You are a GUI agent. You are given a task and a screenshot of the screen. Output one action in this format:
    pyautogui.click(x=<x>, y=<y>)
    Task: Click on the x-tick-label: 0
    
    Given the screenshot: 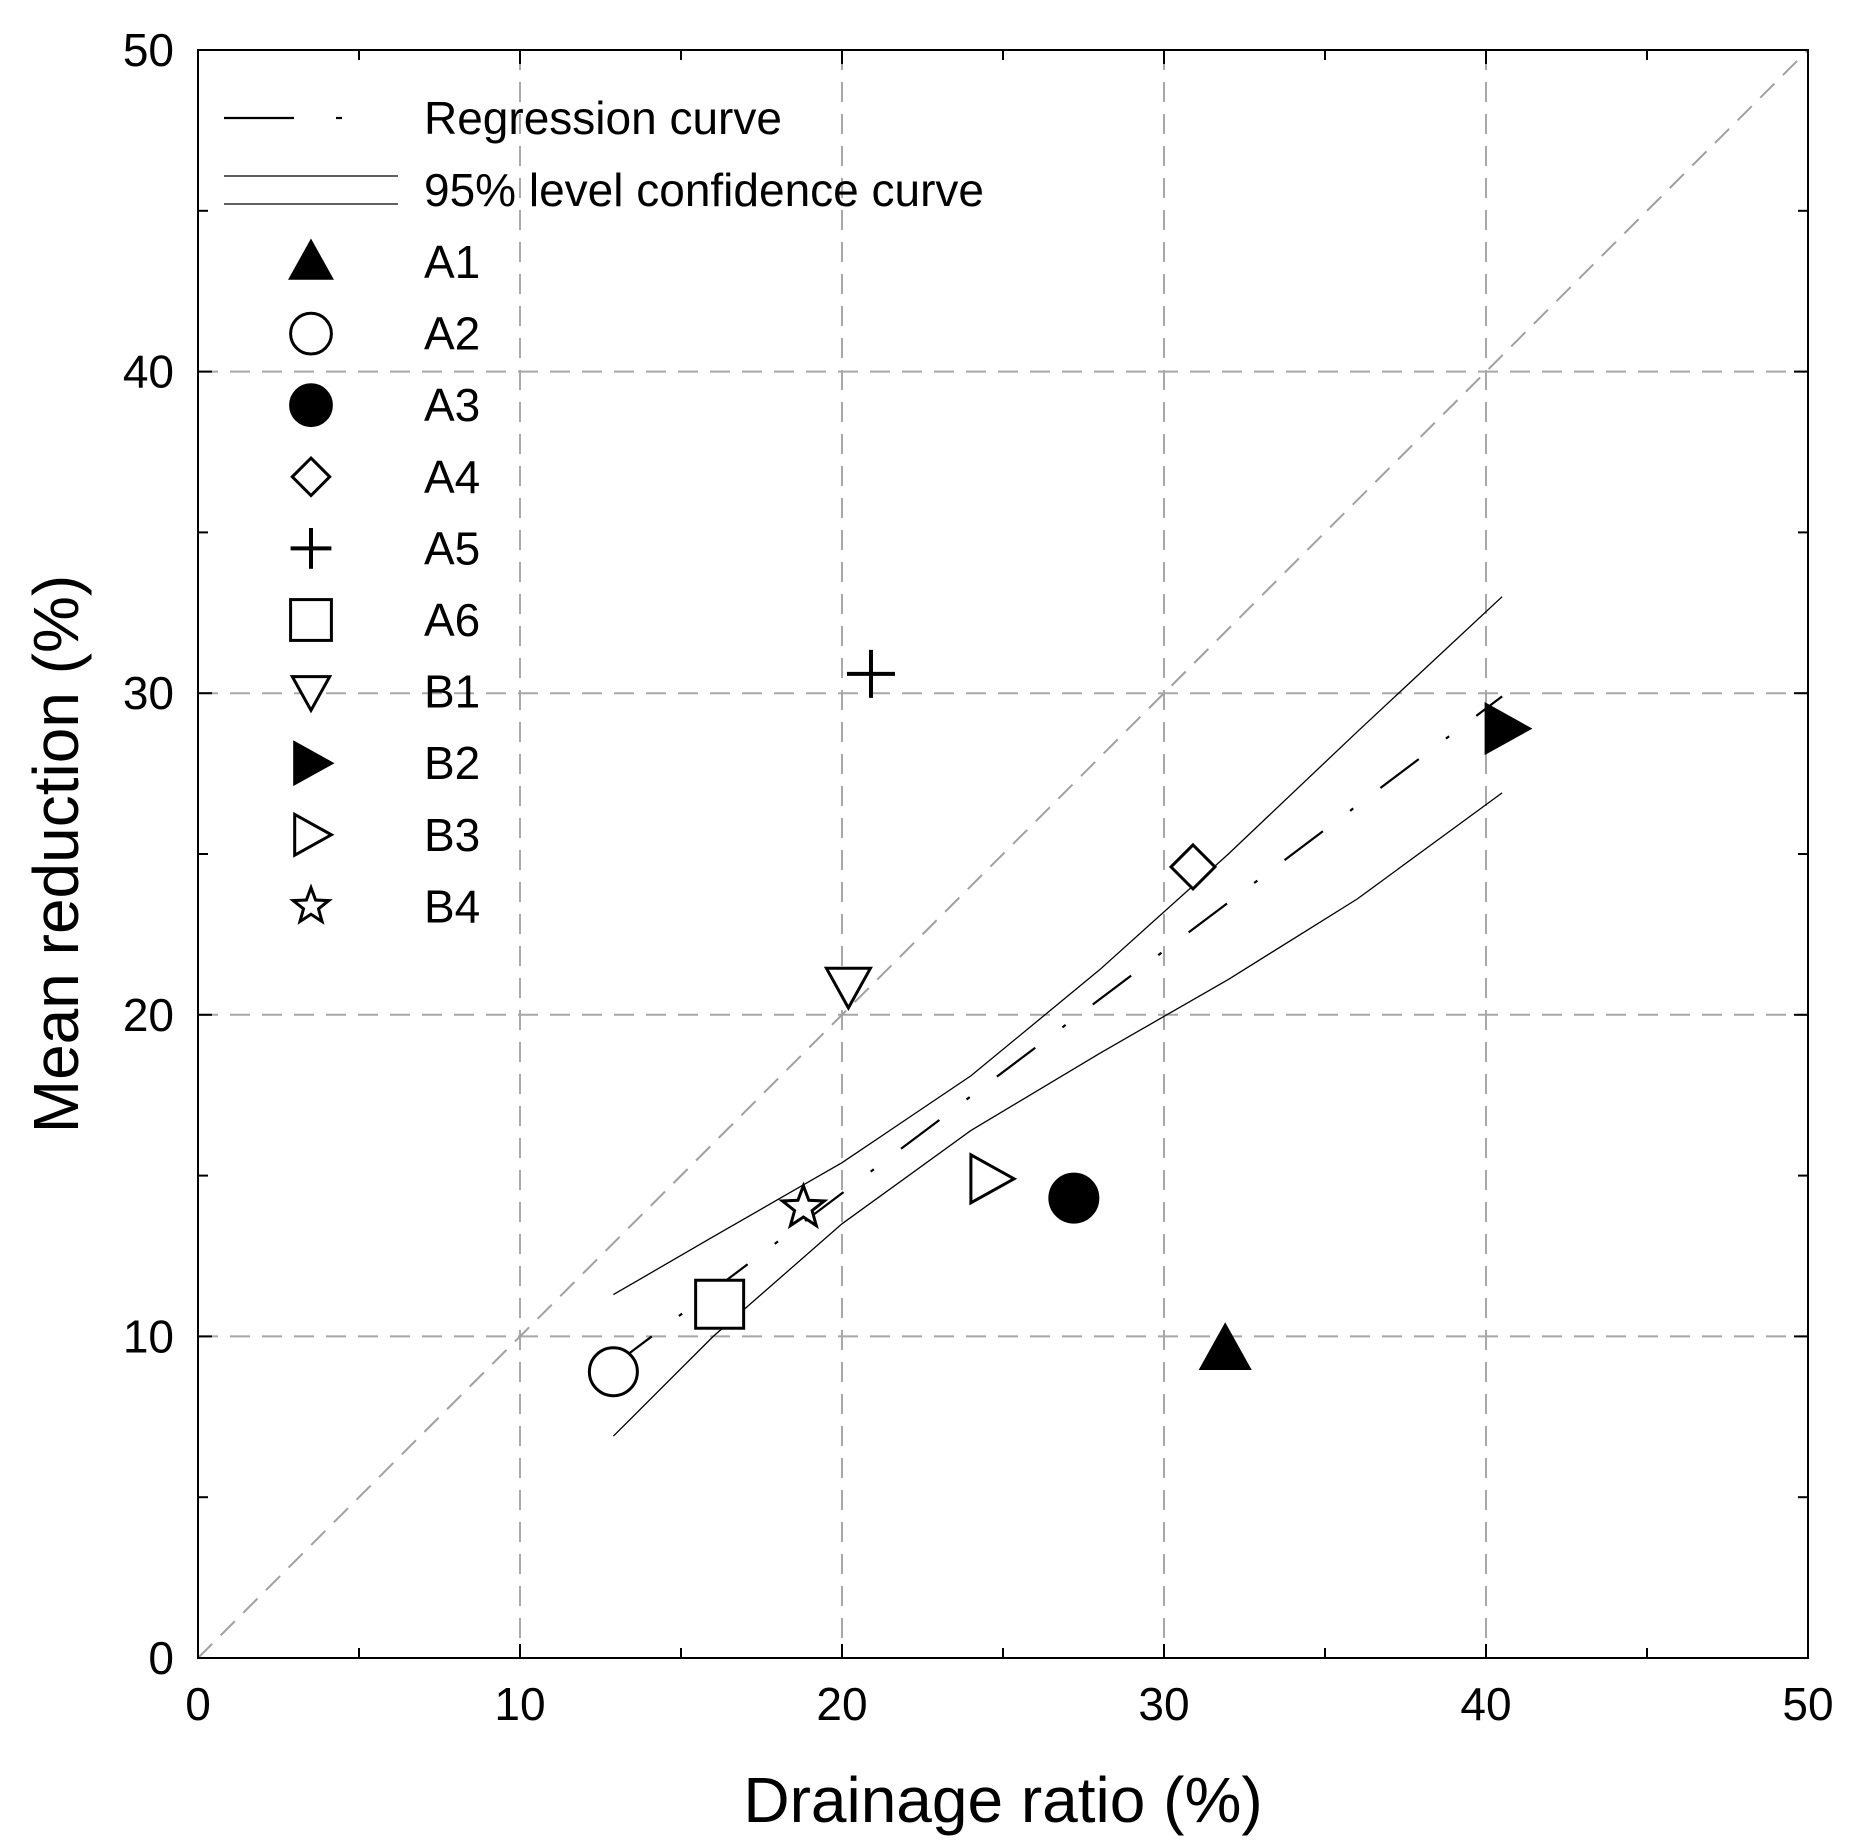 What is the action you would take?
    pyautogui.click(x=198, y=1704)
    